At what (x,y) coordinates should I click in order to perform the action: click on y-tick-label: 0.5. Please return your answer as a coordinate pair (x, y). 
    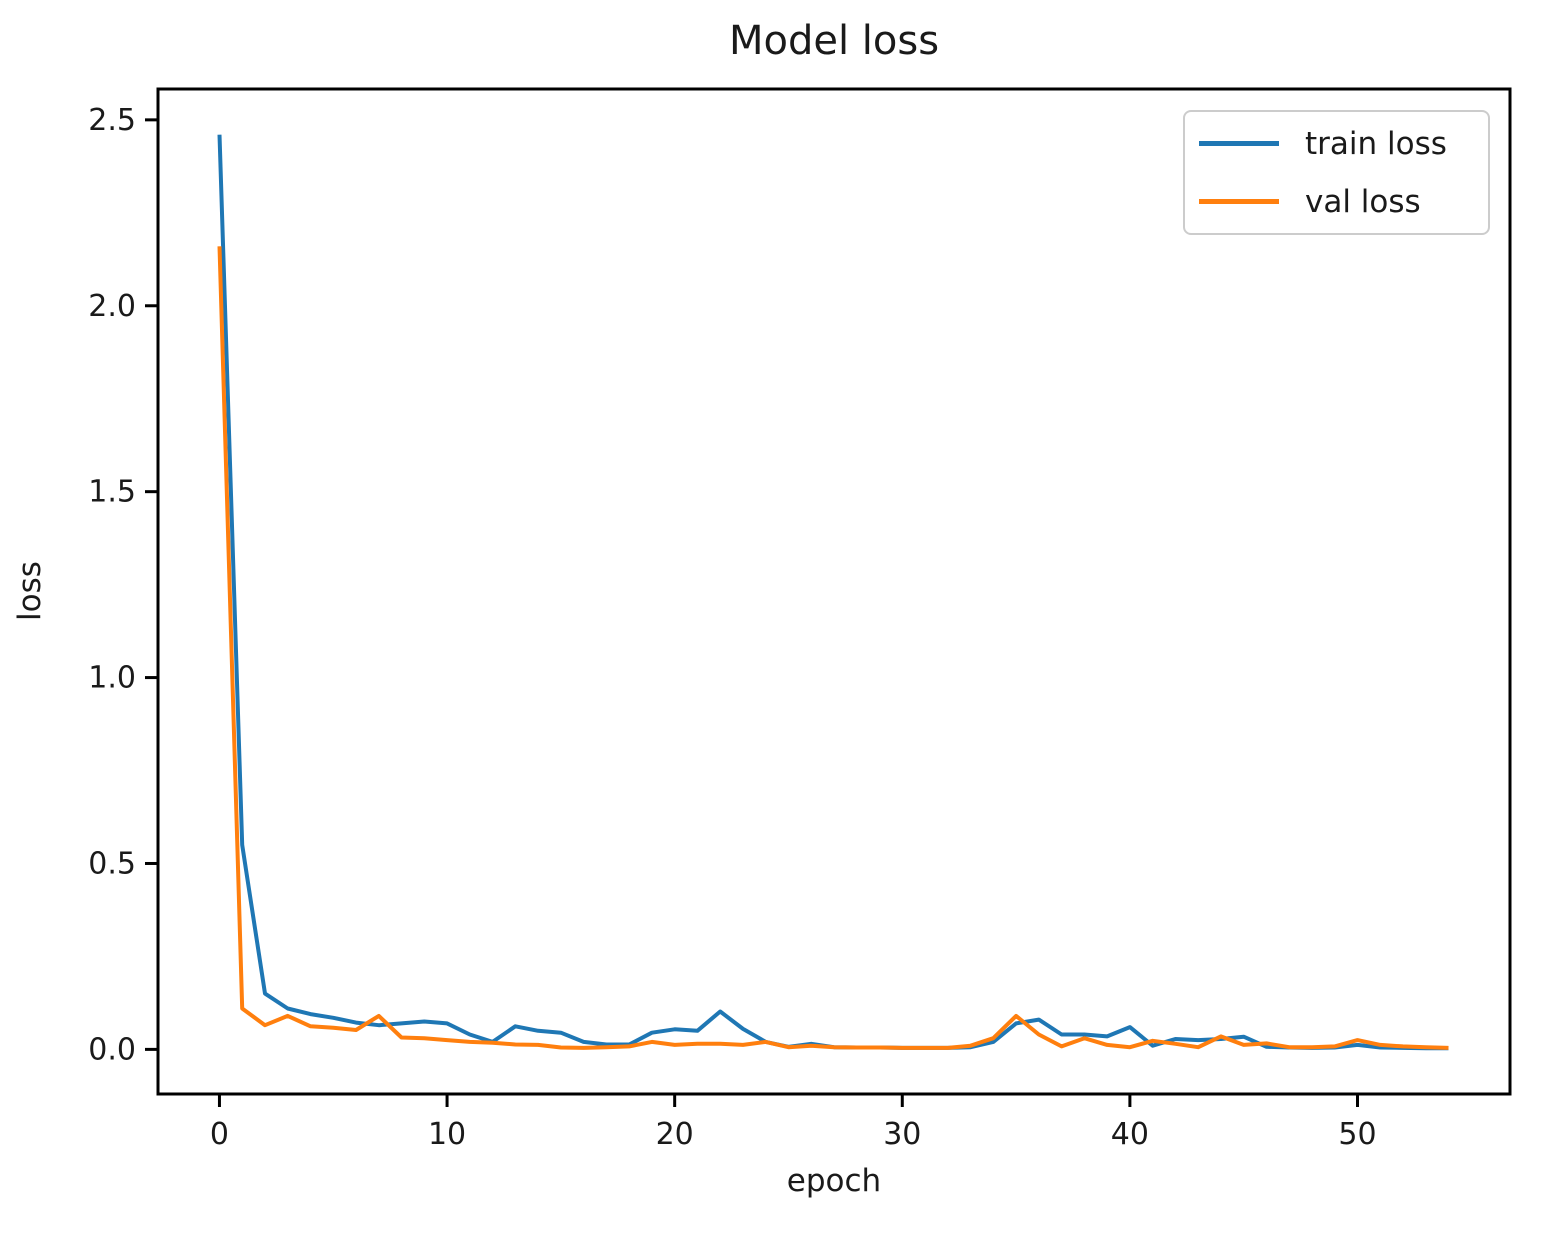
    Looking at the image, I should click on (112, 863).